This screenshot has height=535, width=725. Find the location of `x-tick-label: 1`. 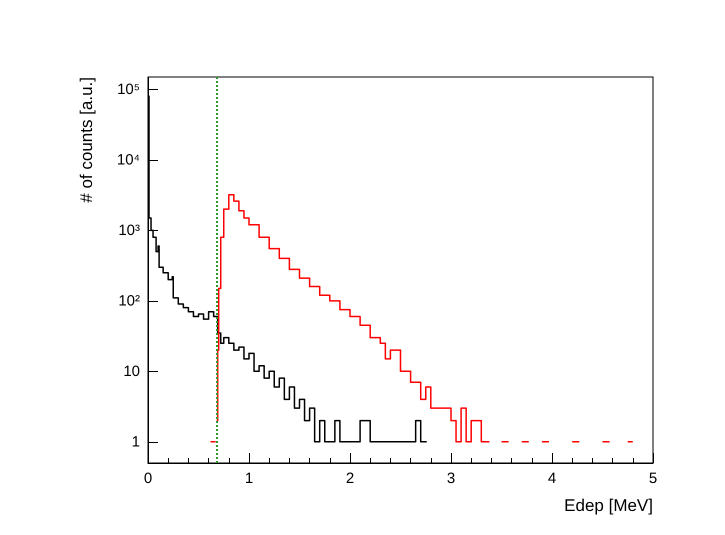

x-tick-label: 1 is located at coordinates (249, 478).